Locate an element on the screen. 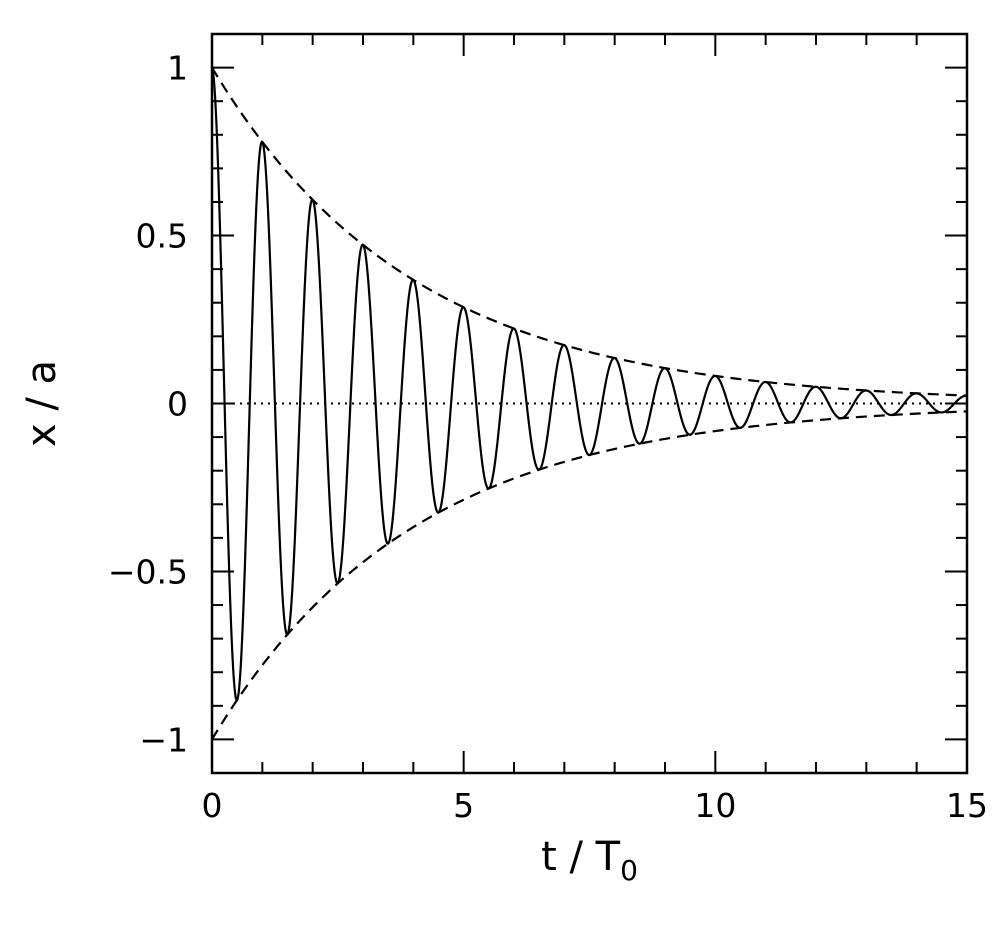 The width and height of the screenshot is (1007, 925). y-axis-title: x / a is located at coordinates (42, 403).